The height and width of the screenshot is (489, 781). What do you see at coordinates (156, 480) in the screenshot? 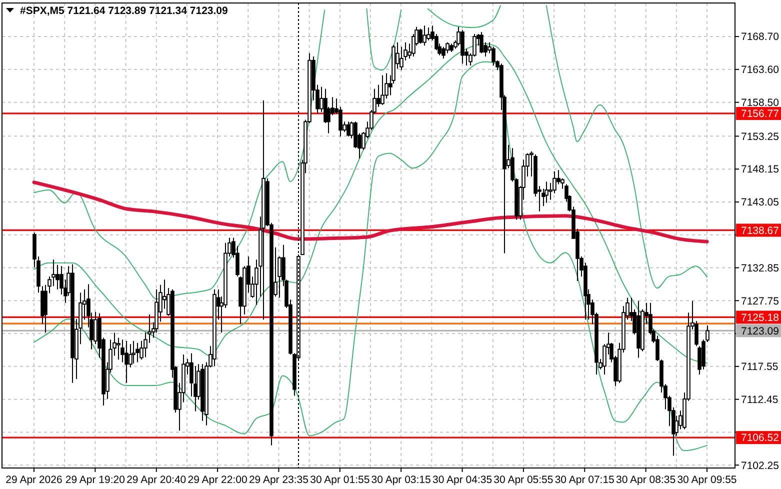
I see `x-tick-label: 29 Apr 20:40` at bounding box center [156, 480].